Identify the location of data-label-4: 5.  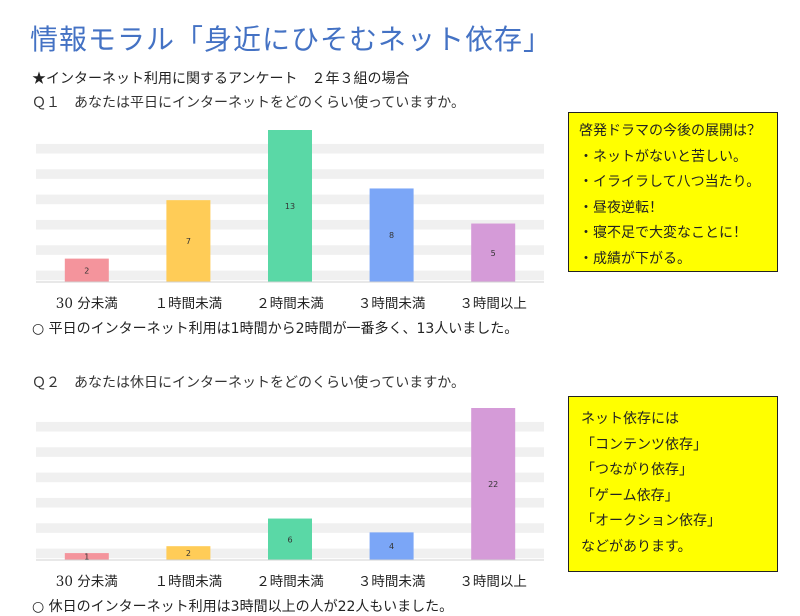
(493, 253).